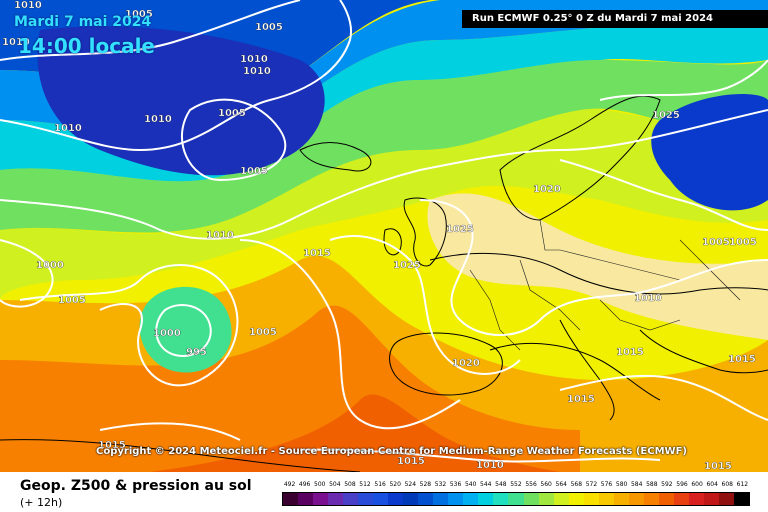 The width and height of the screenshot is (768, 512). Describe the element at coordinates (395, 484) in the screenshot. I see `scale-value-label: 520` at that location.